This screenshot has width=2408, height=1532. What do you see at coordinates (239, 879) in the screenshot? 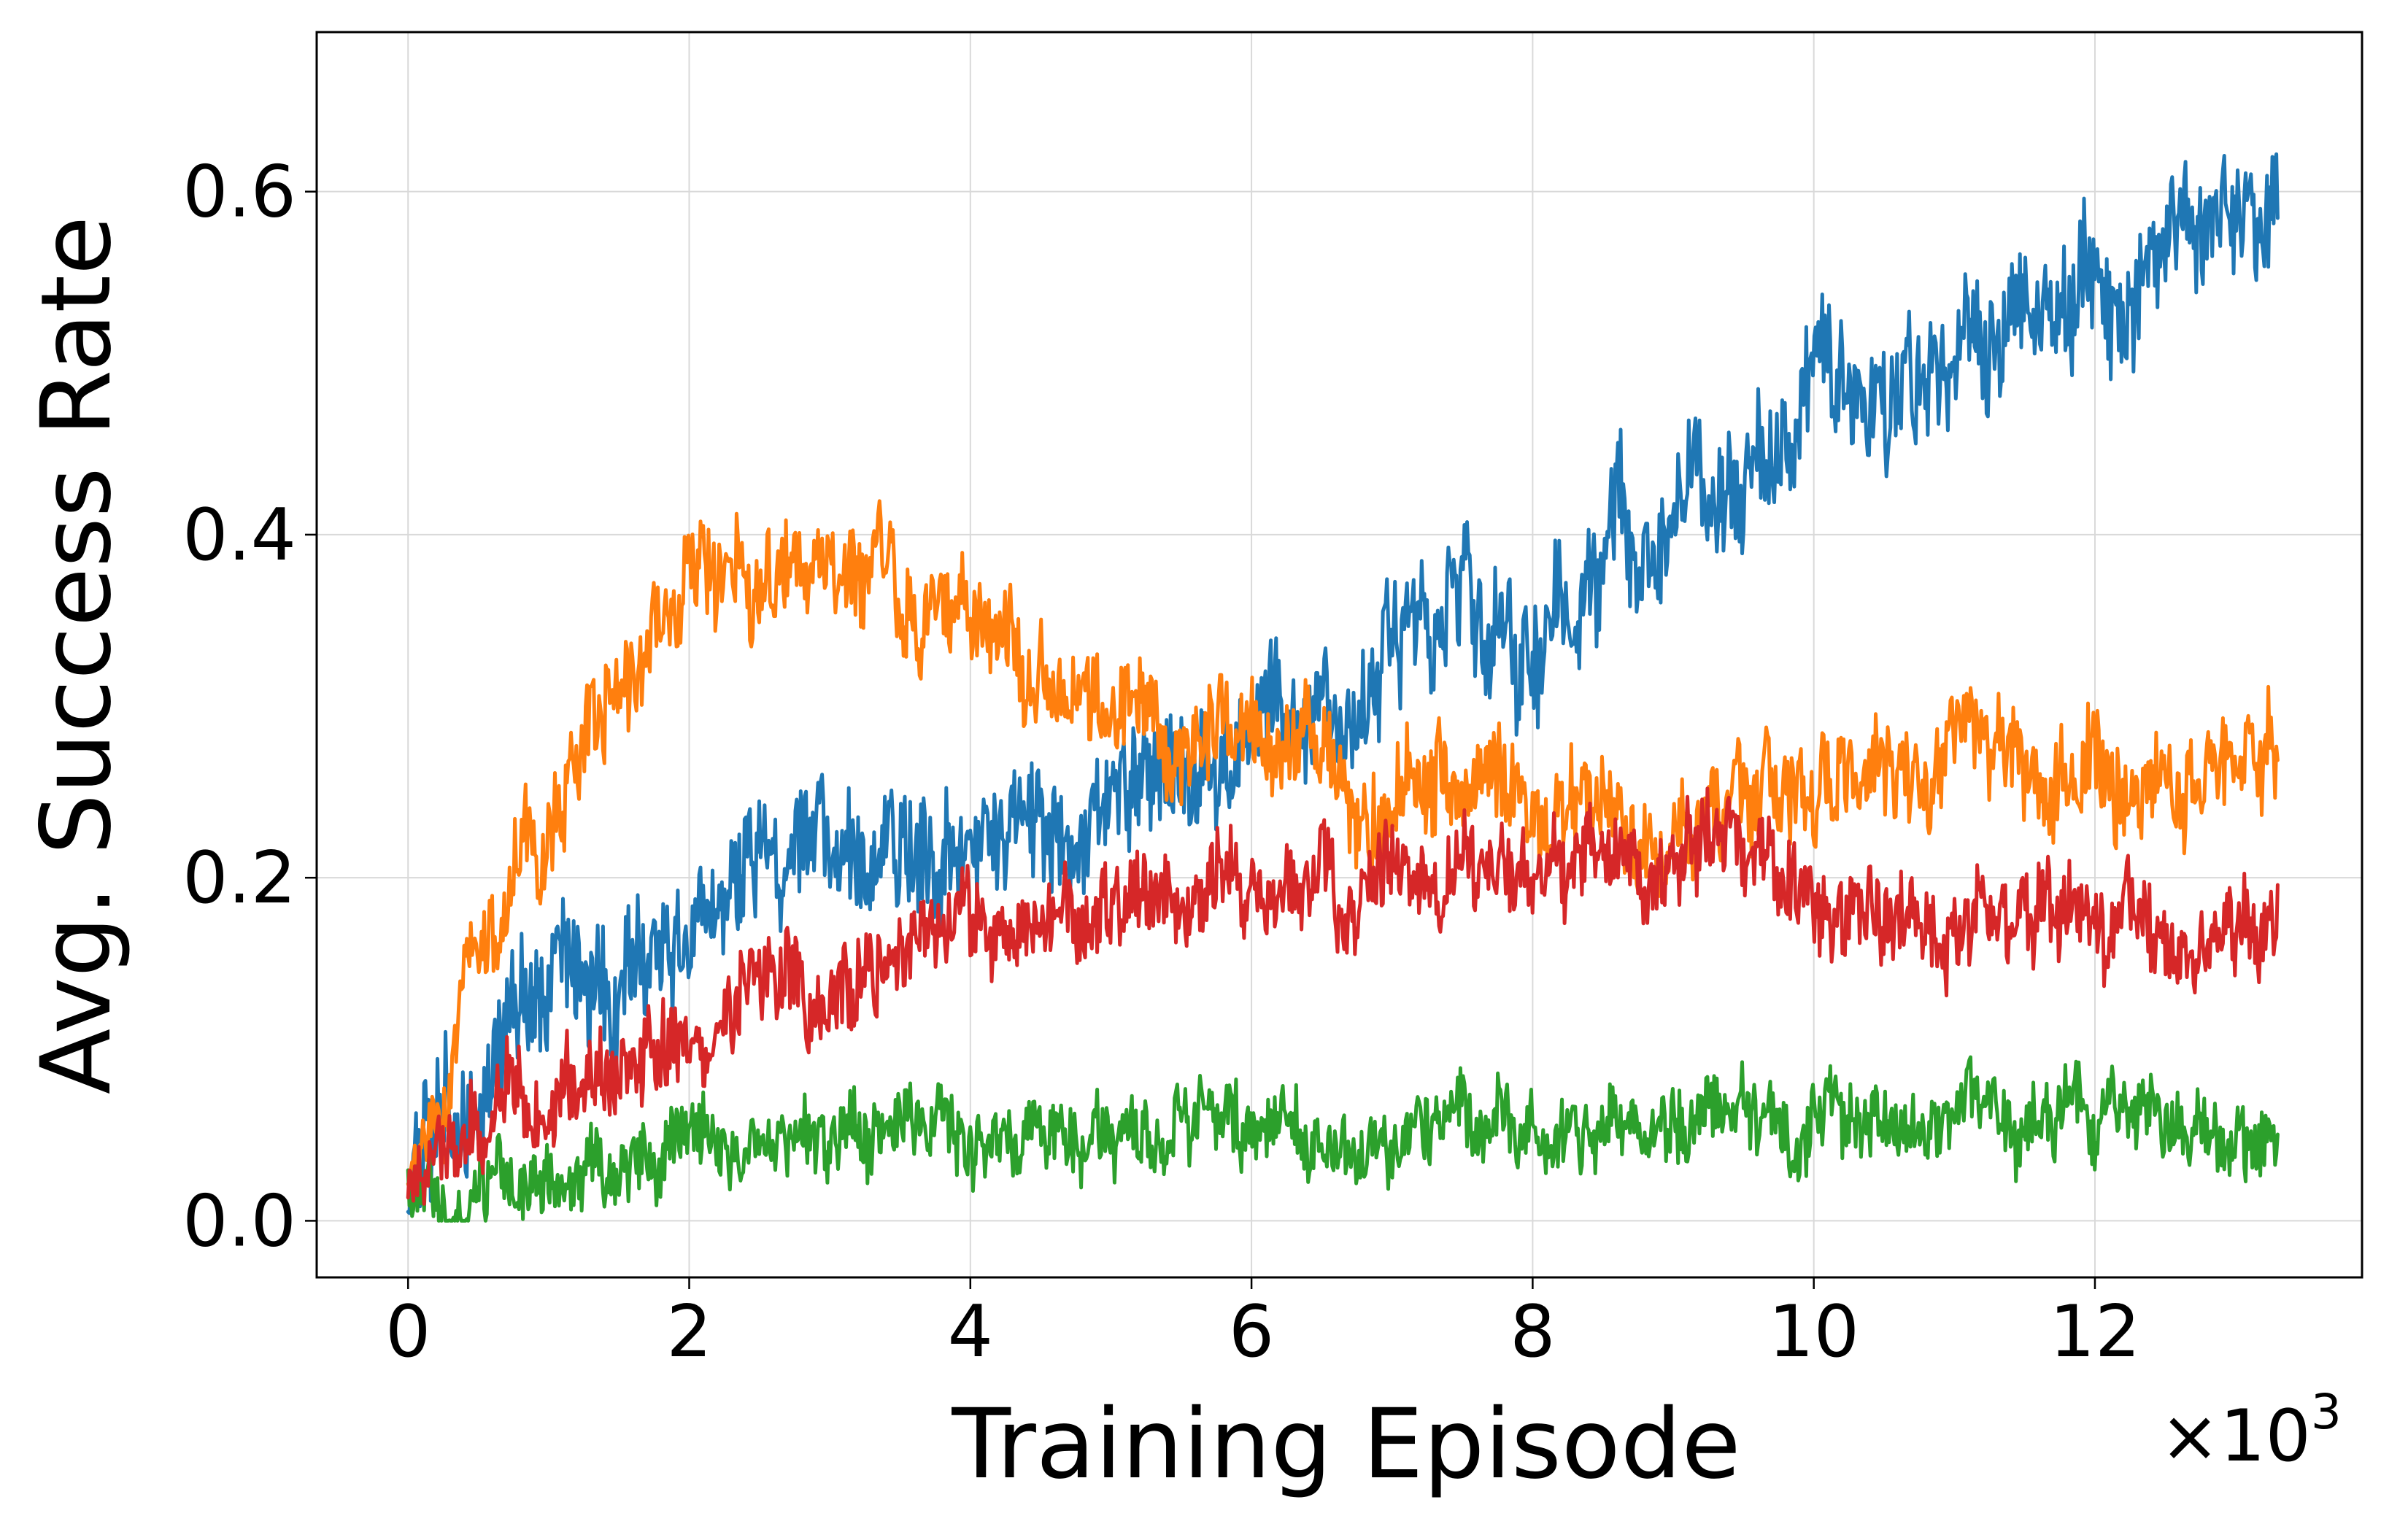
I see `y-tick-label: 0.2` at bounding box center [239, 879].